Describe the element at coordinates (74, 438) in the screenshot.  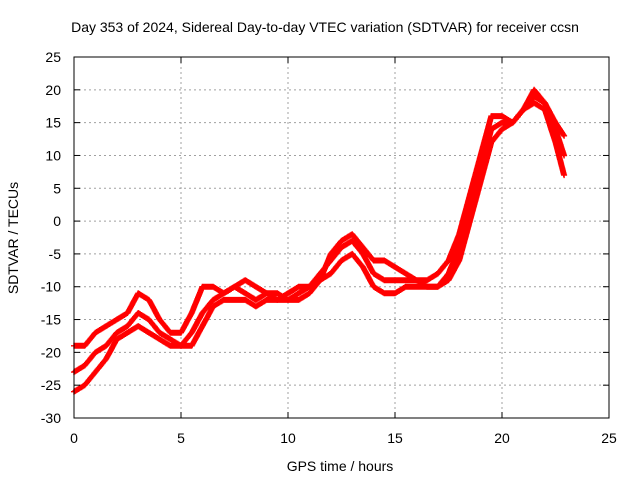
I see `x-tick-label: 0` at that location.